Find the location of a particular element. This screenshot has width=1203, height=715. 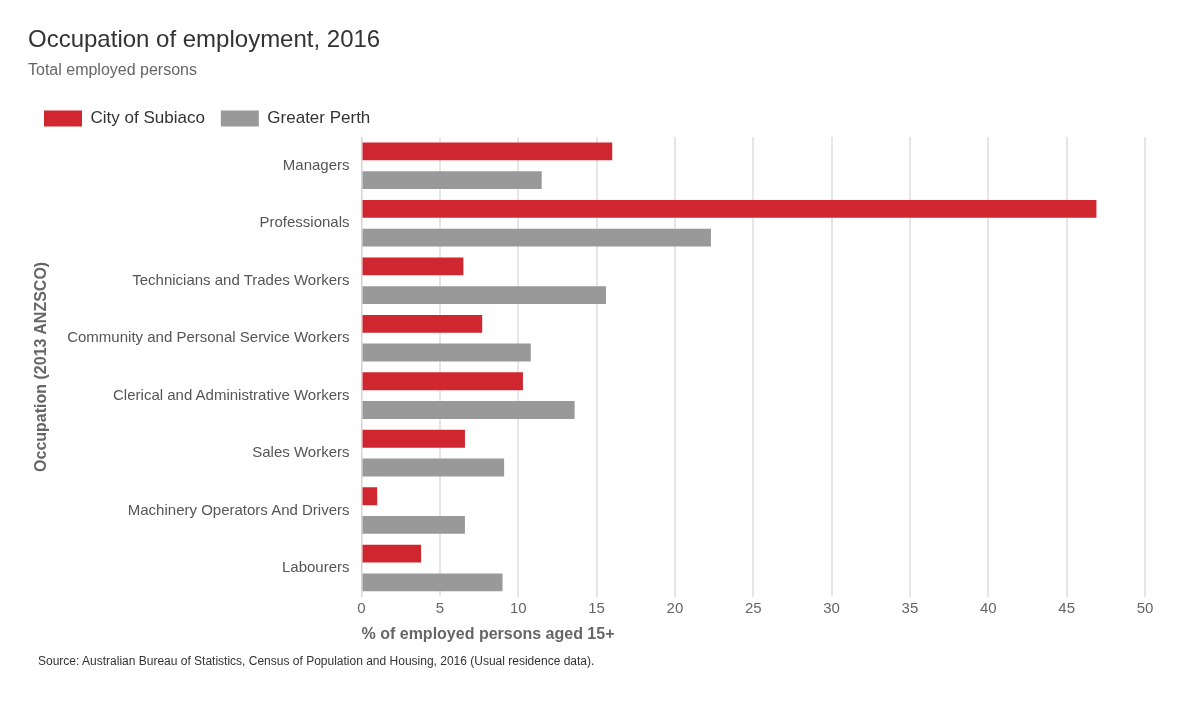

x-tick-label: 40 is located at coordinates (988, 607).